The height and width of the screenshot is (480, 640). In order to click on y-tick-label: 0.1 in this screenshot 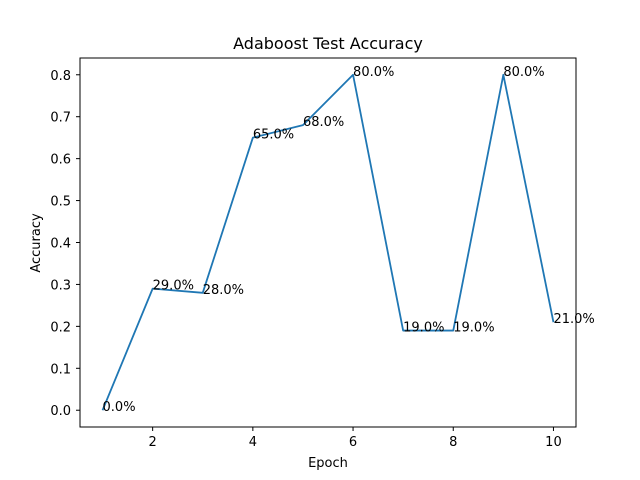, I will do `click(60, 369)`.